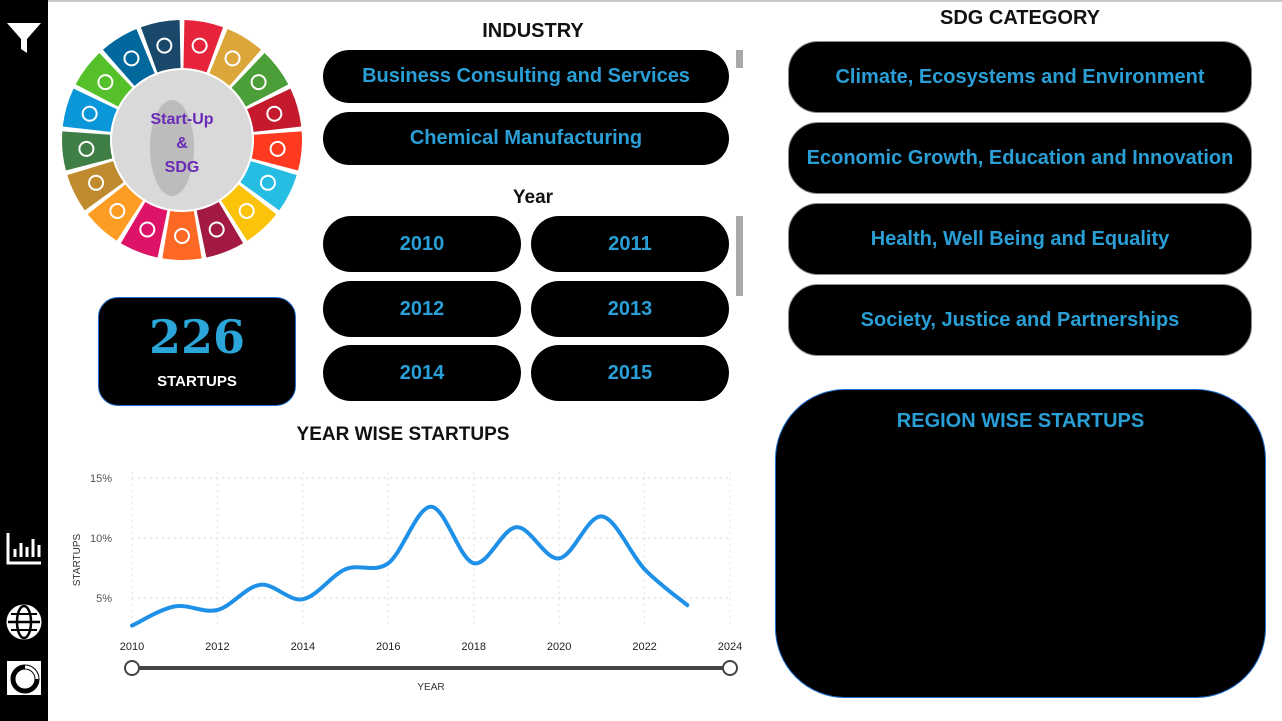  I want to click on sdg-option: Climate, Ecosystems and Environment, so click(1020, 77).